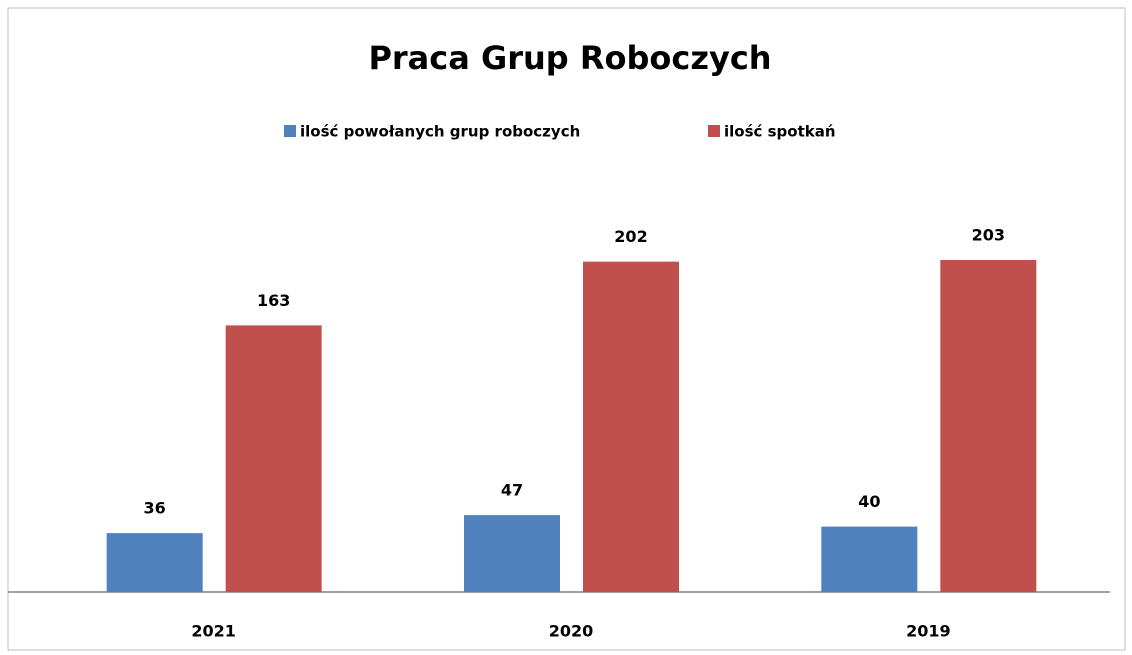 The image size is (1132, 655). What do you see at coordinates (569, 58) in the screenshot?
I see `chart-title: Praca Grup Roboczych` at bounding box center [569, 58].